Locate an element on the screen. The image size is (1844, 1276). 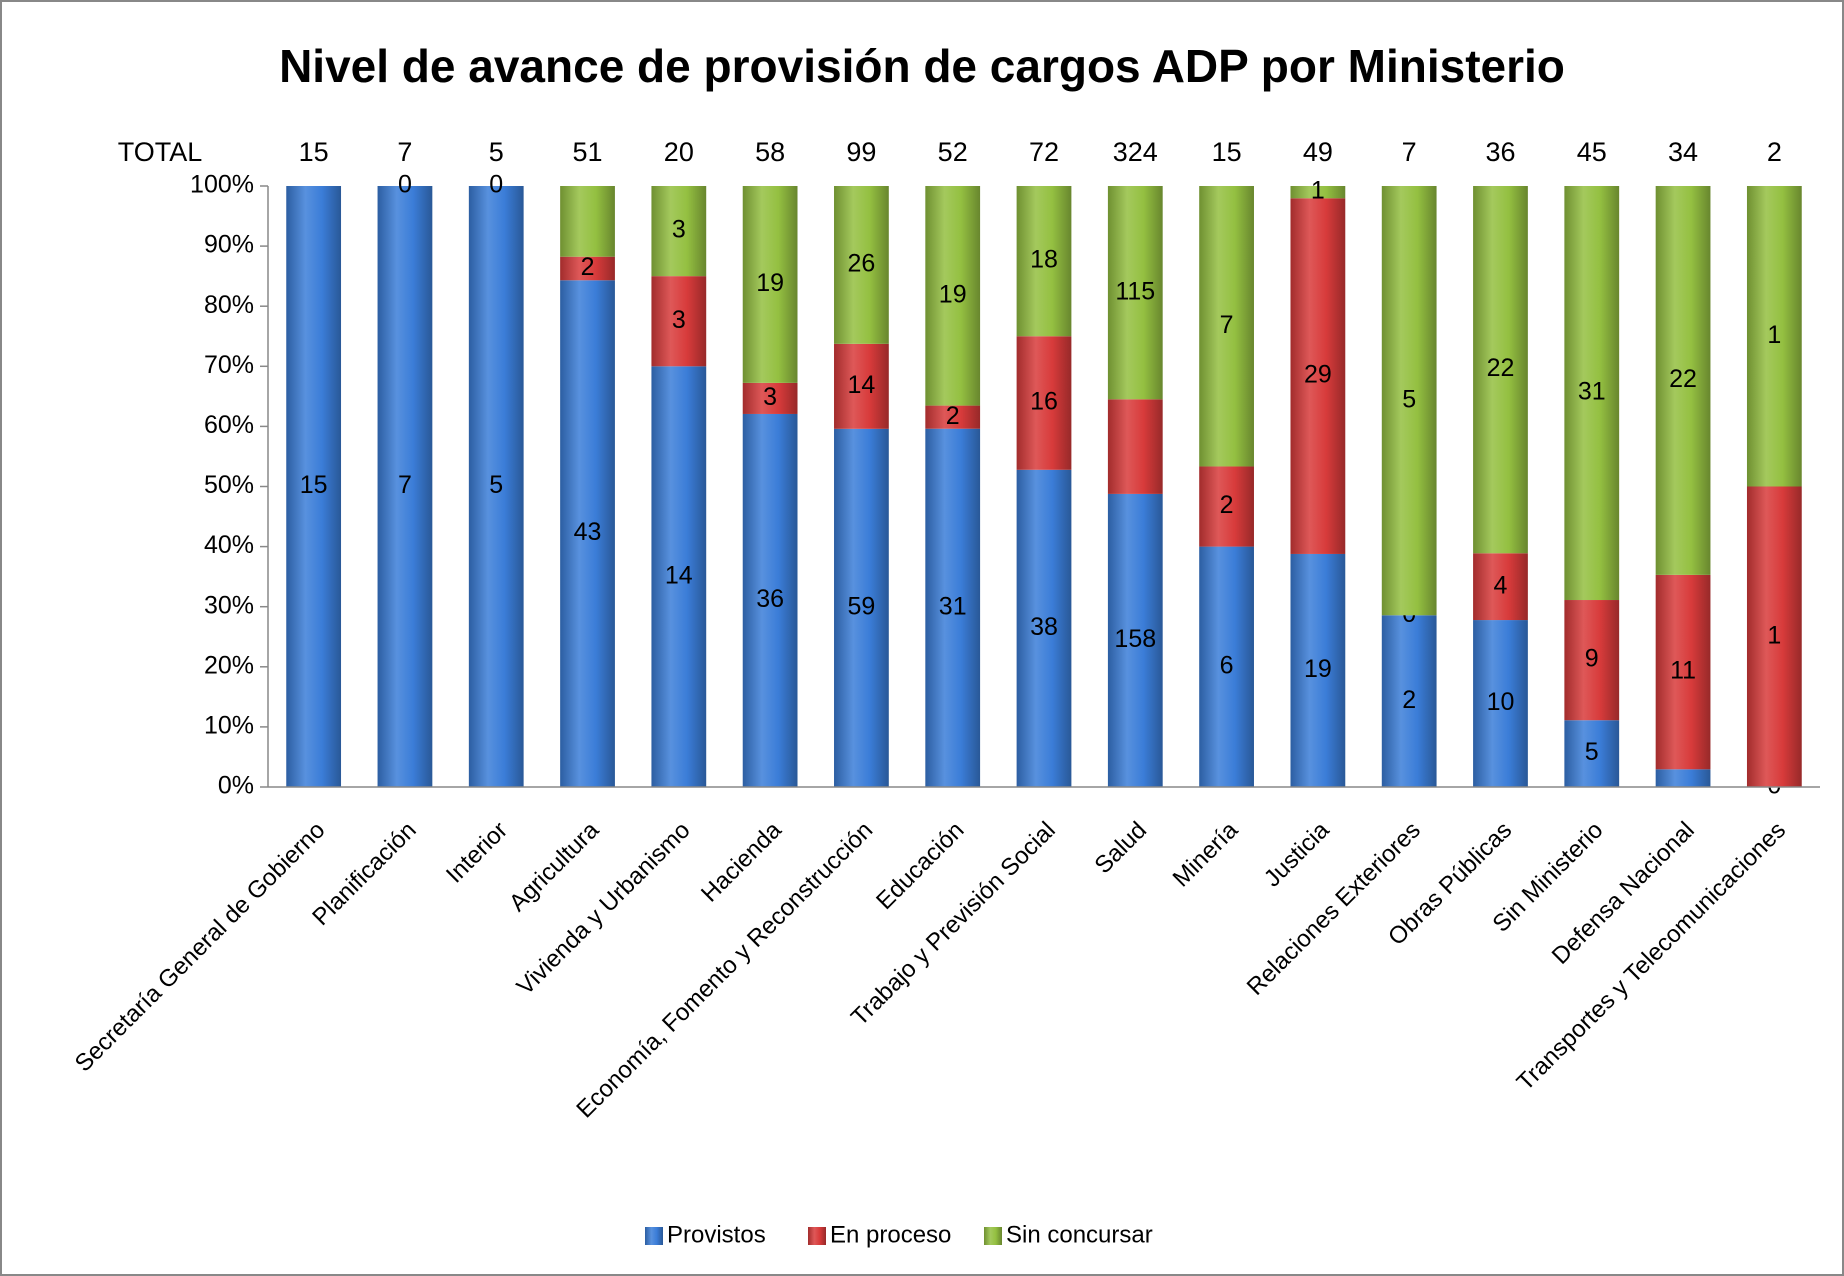
data-label: 11 is located at coordinates (1683, 671).